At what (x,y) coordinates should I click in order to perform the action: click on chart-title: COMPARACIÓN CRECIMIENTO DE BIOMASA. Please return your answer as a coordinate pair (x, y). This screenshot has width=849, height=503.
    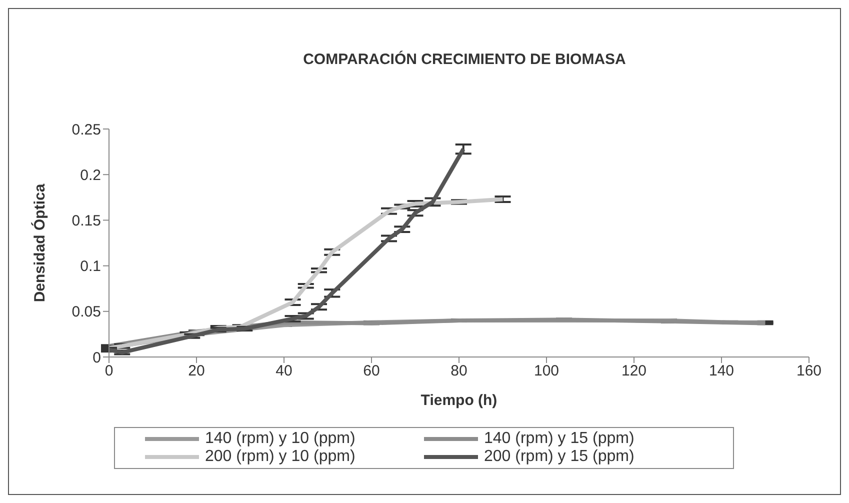
    Looking at the image, I should click on (464, 59).